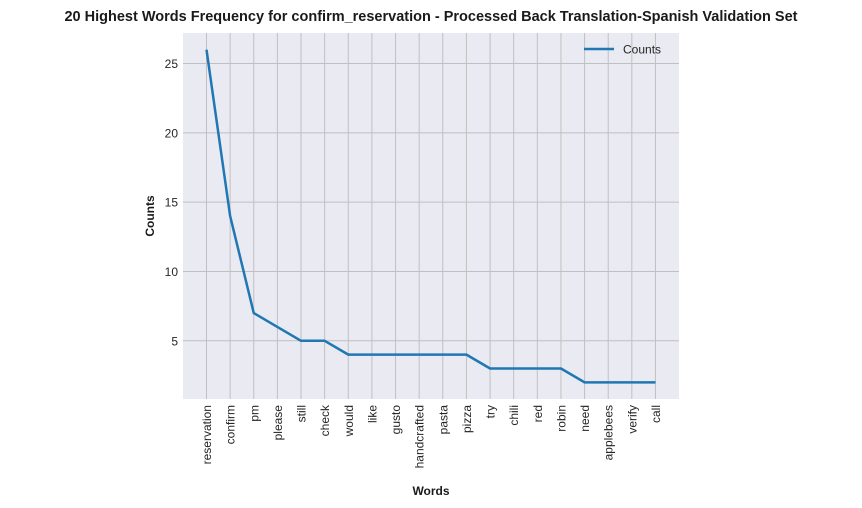 Image resolution: width=862 pixels, height=508 pixels. I want to click on x-tick-label: check, so click(325, 420).